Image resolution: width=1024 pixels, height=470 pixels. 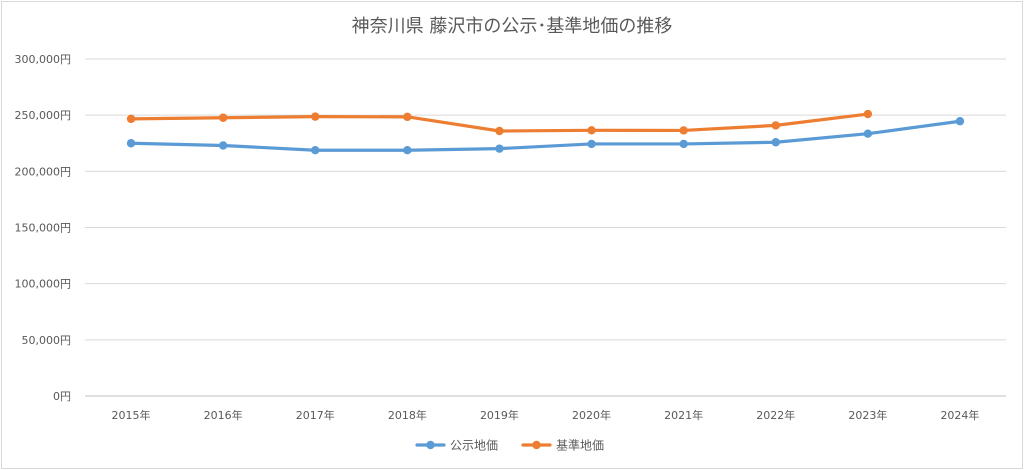 What do you see at coordinates (959, 415) in the screenshot?
I see `x-tick-label: 2024年` at bounding box center [959, 415].